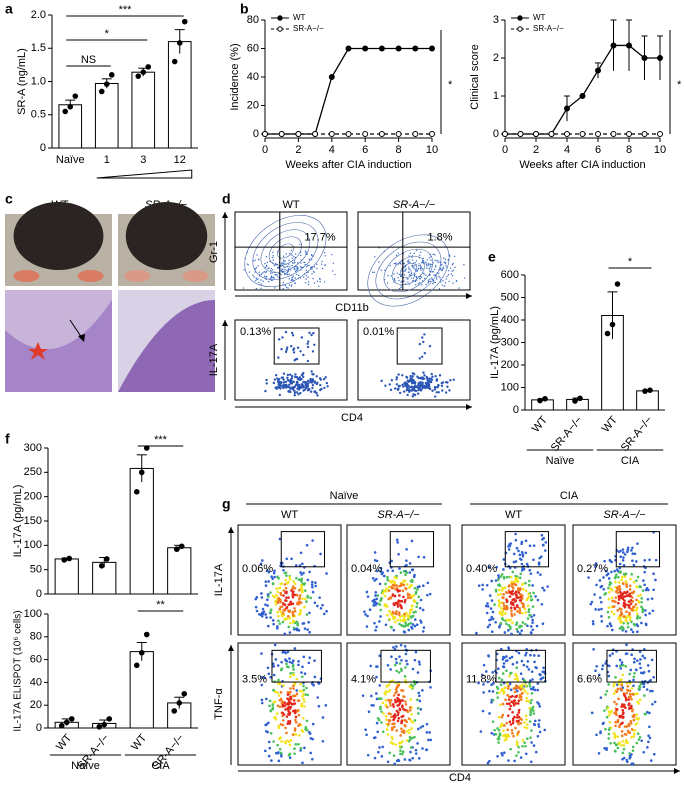 Image resolution: width=685 pixels, height=787 pixels. Describe the element at coordinates (648, 400) in the screenshot. I see `bar` at that location.